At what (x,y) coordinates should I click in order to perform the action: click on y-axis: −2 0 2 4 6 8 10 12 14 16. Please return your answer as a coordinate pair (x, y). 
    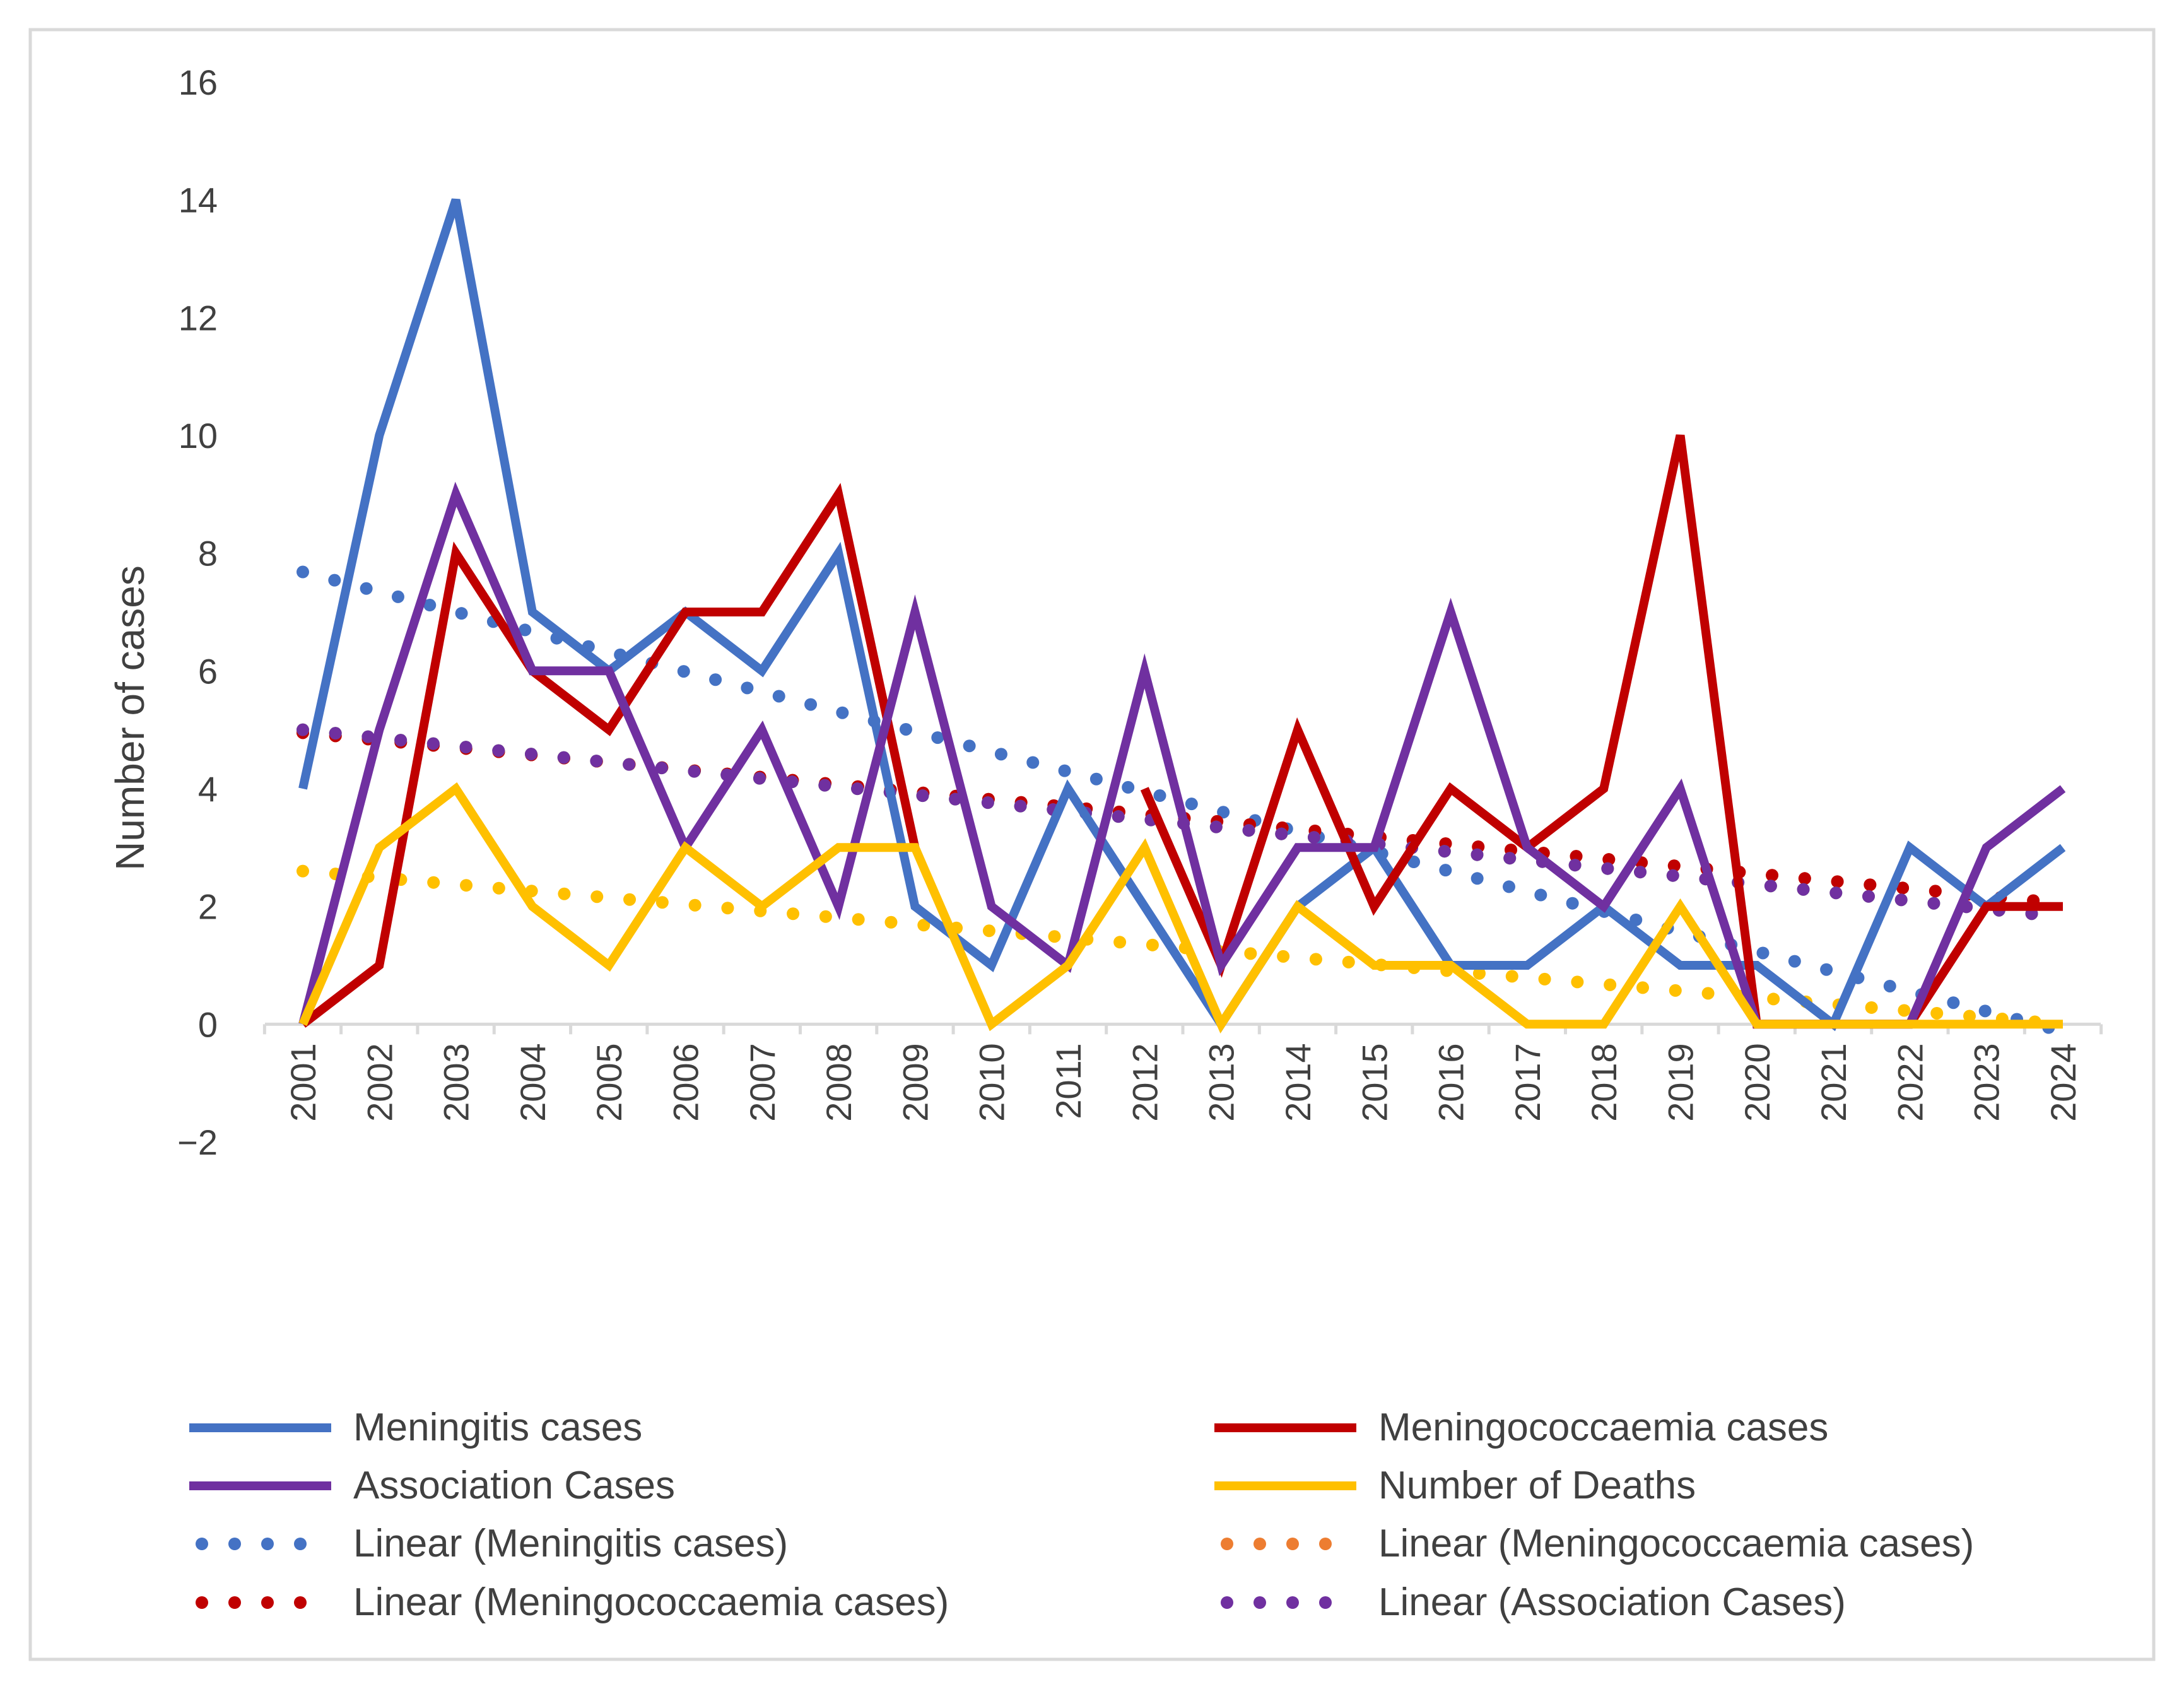
    Looking at the image, I should click on (197, 612).